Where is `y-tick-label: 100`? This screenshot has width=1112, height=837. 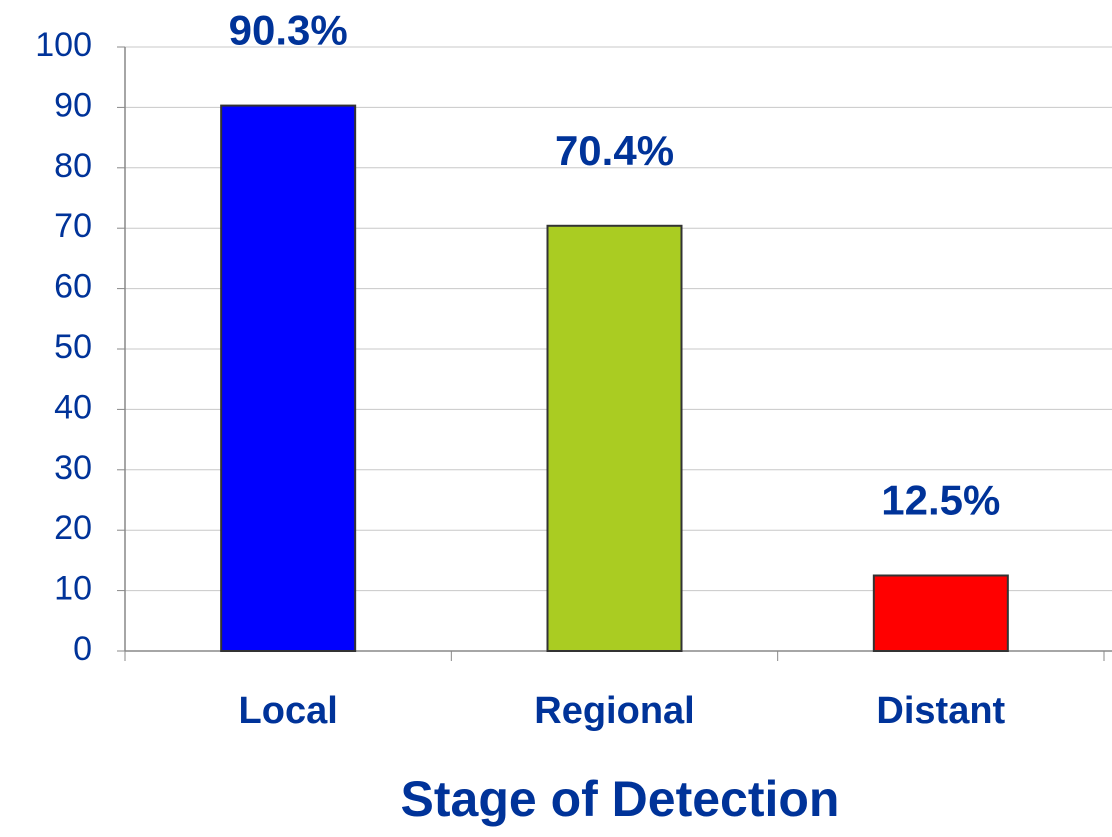
y-tick-label: 100 is located at coordinates (63, 45).